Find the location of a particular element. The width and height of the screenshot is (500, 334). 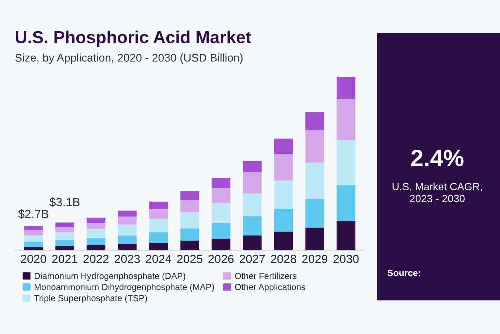

legend-label: Other Fertilizers is located at coordinates (266, 276).